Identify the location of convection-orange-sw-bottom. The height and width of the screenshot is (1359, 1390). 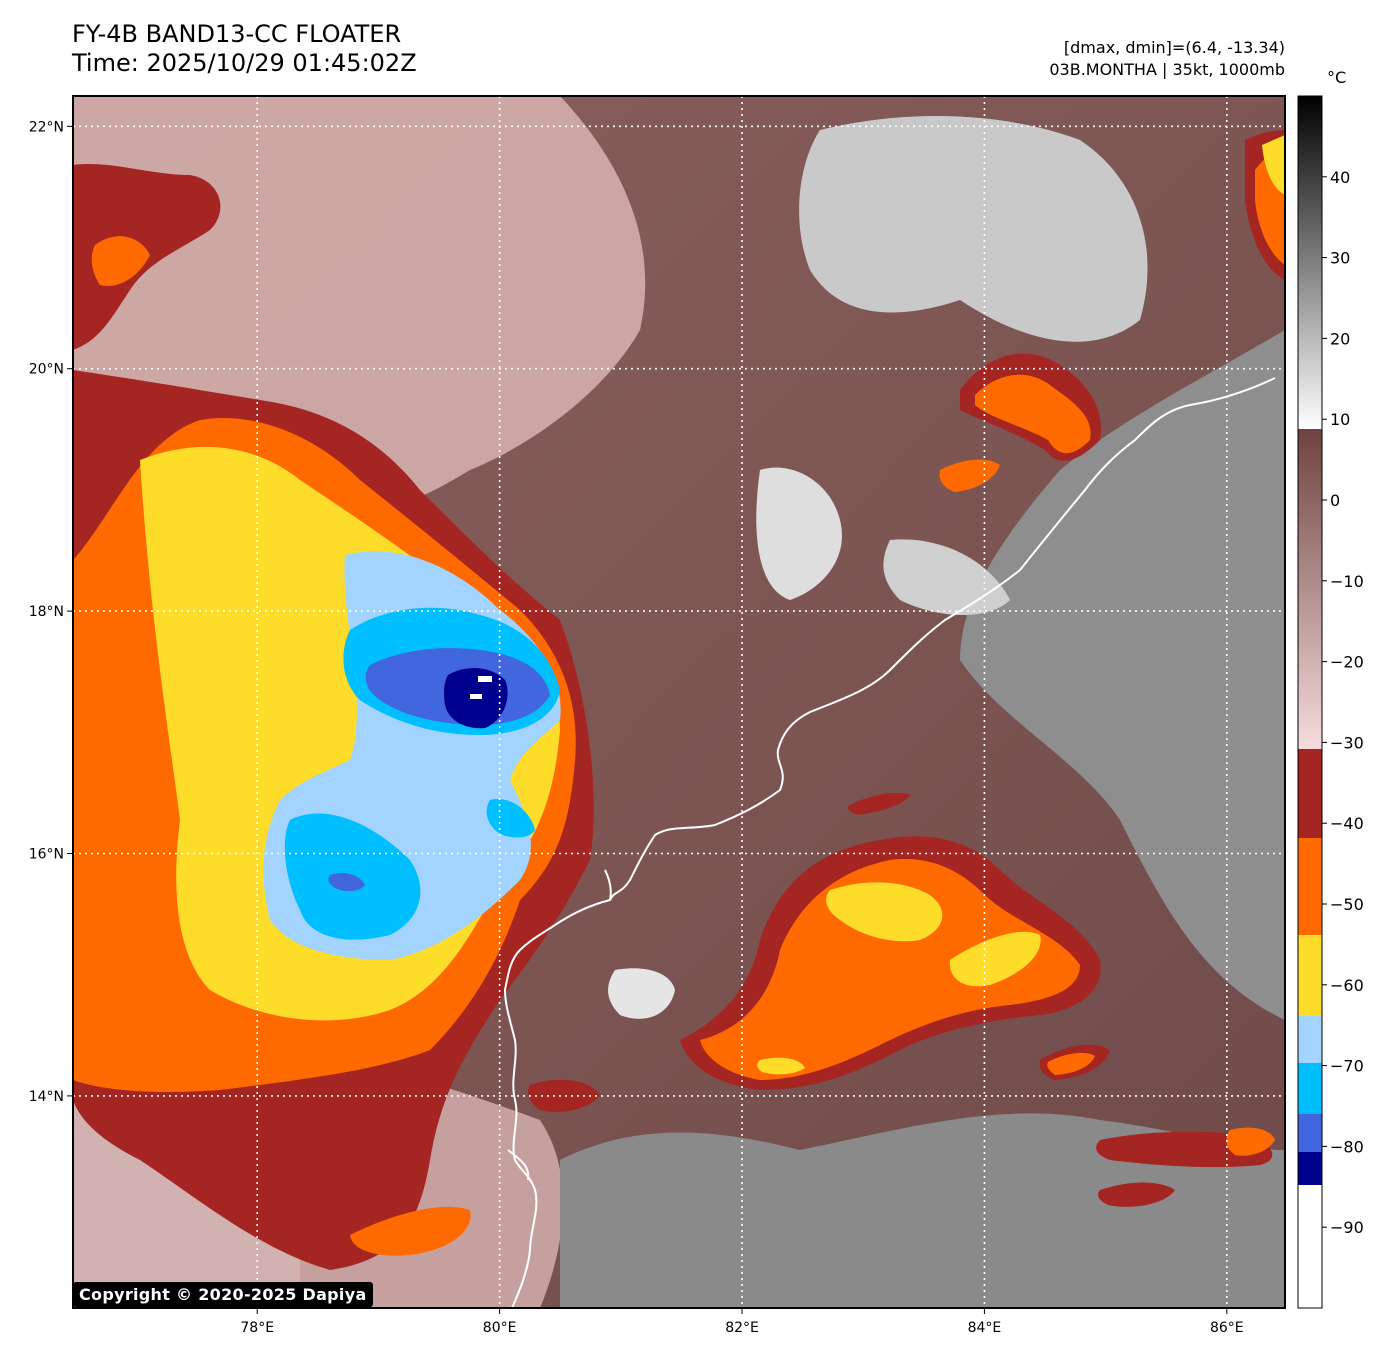
(410, 1231).